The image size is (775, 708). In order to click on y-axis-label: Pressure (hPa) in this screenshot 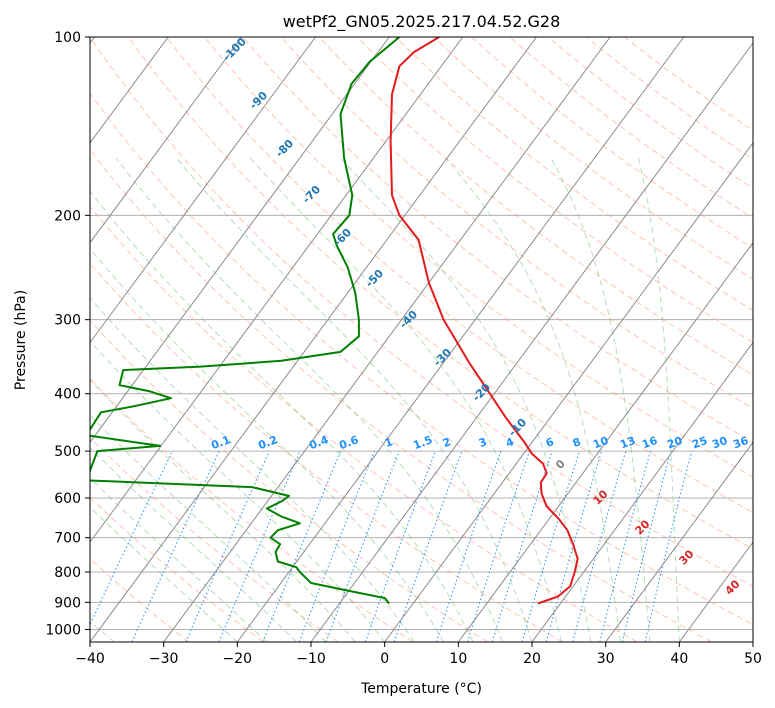, I will do `click(21, 340)`.